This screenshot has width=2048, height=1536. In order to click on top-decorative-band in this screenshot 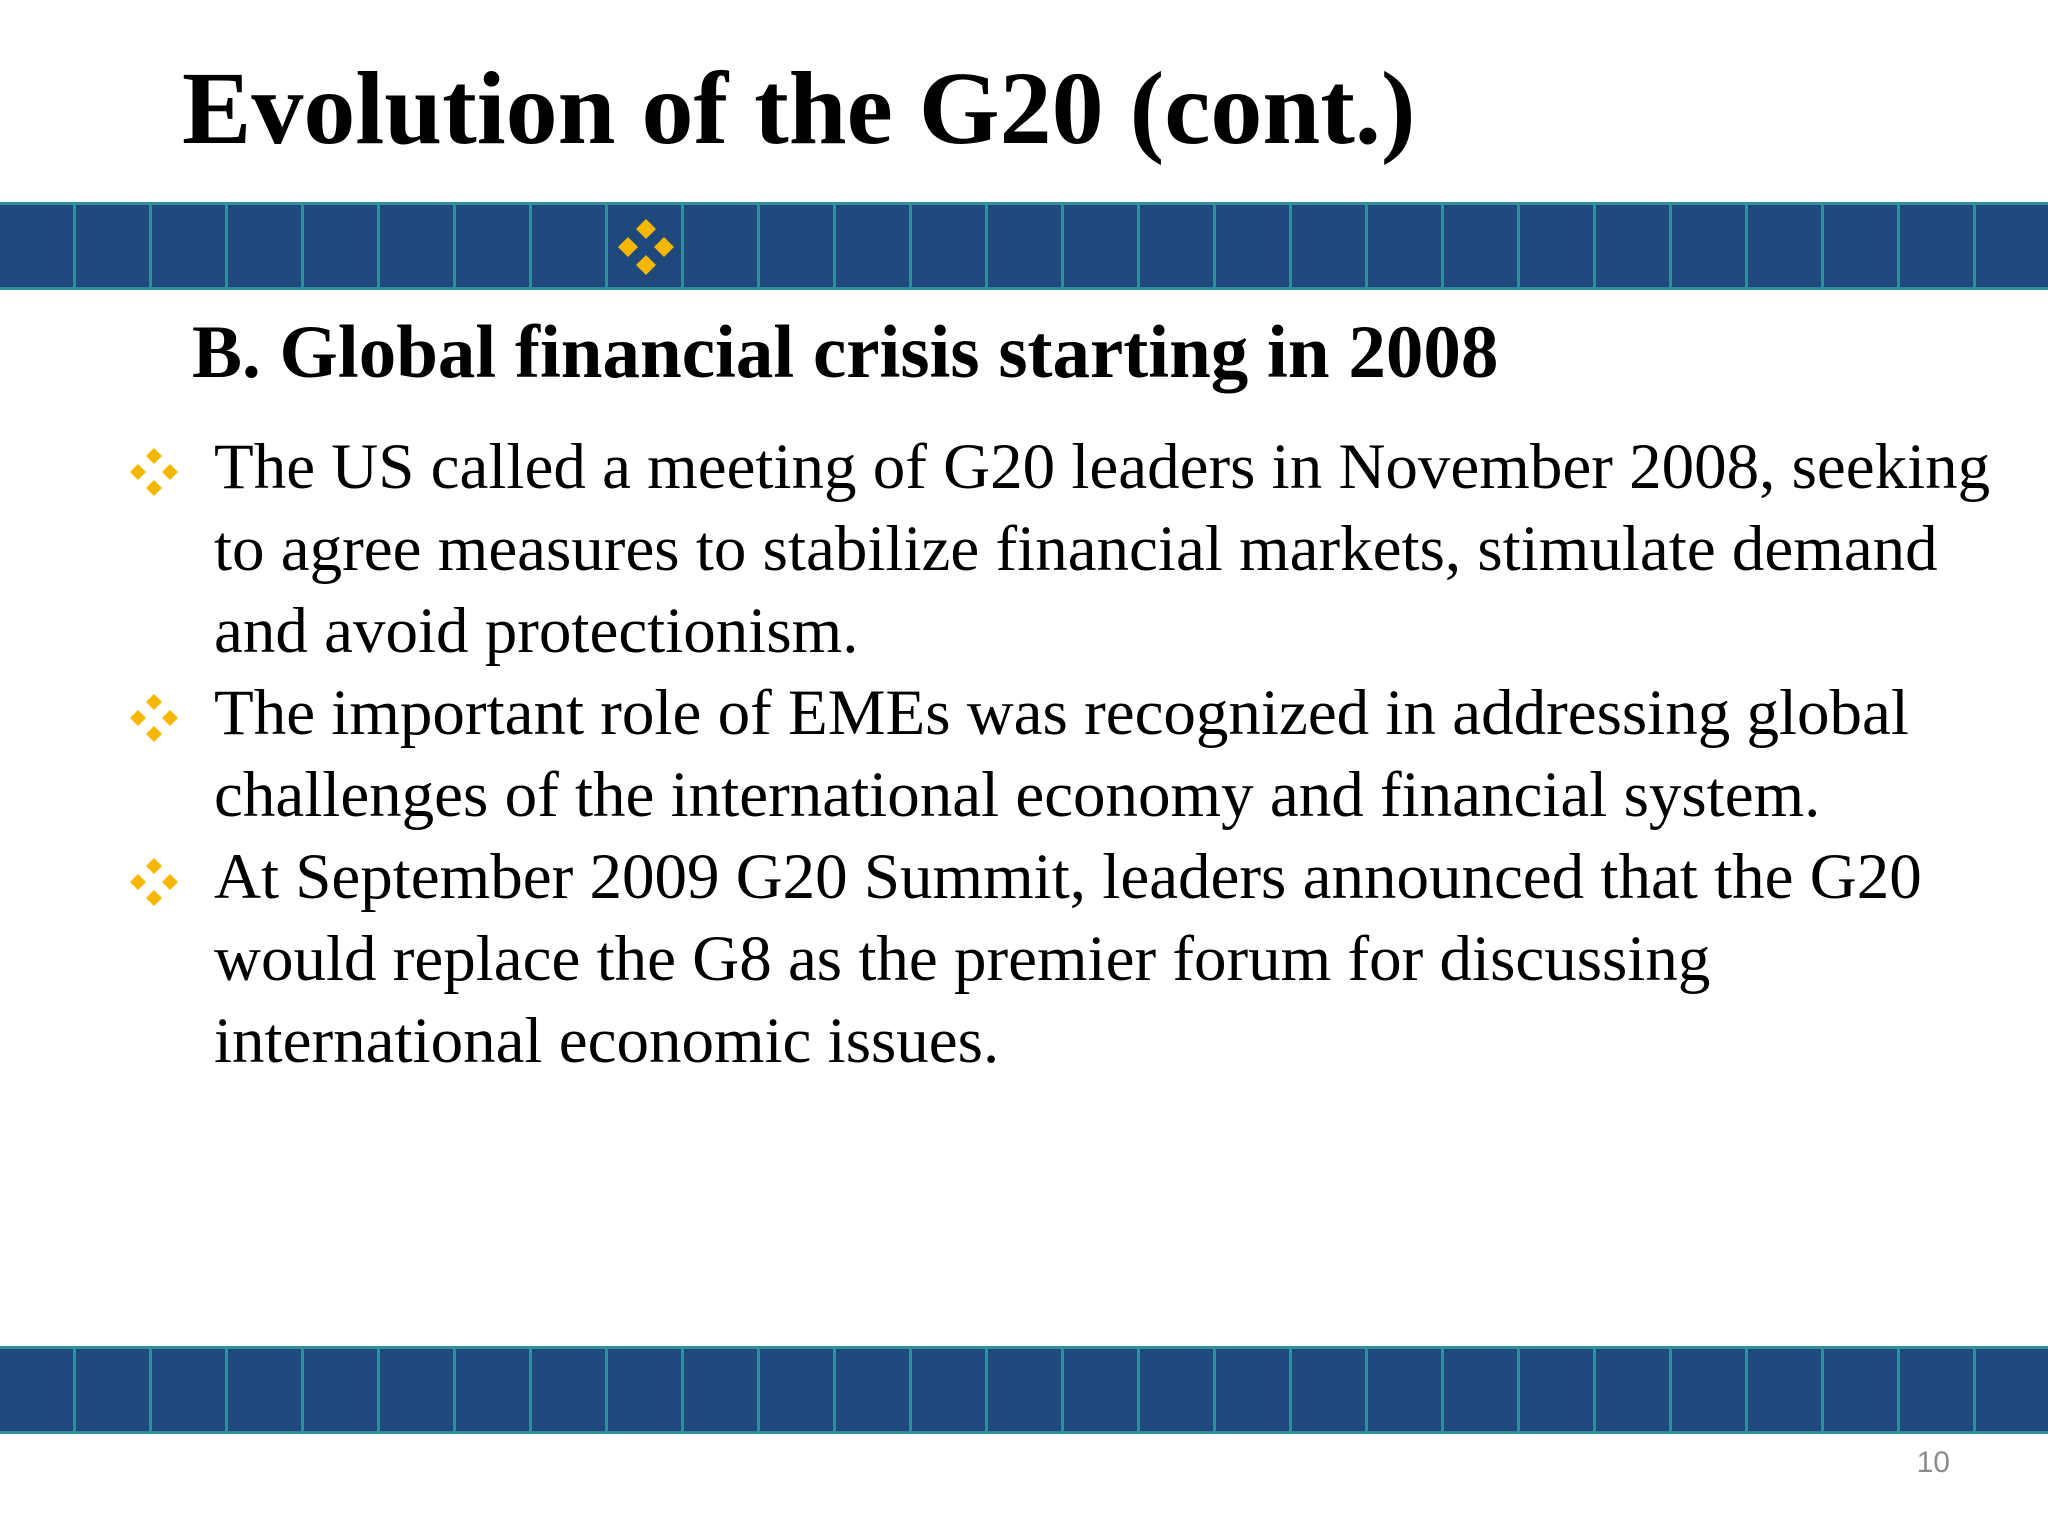, I will do `click(1024, 246)`.